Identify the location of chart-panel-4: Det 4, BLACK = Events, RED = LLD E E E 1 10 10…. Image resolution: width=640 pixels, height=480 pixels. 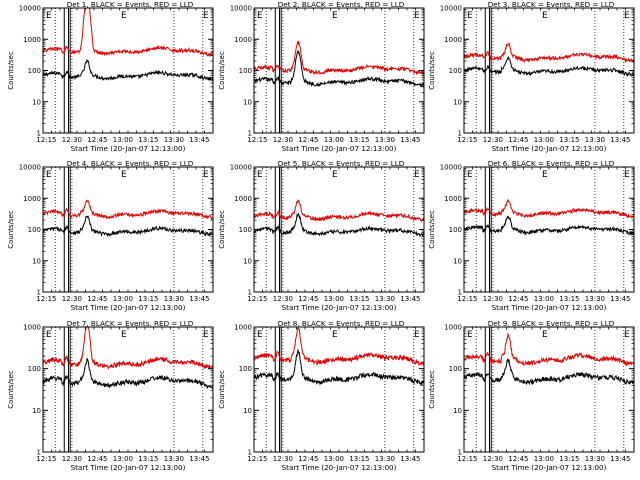
(110, 235).